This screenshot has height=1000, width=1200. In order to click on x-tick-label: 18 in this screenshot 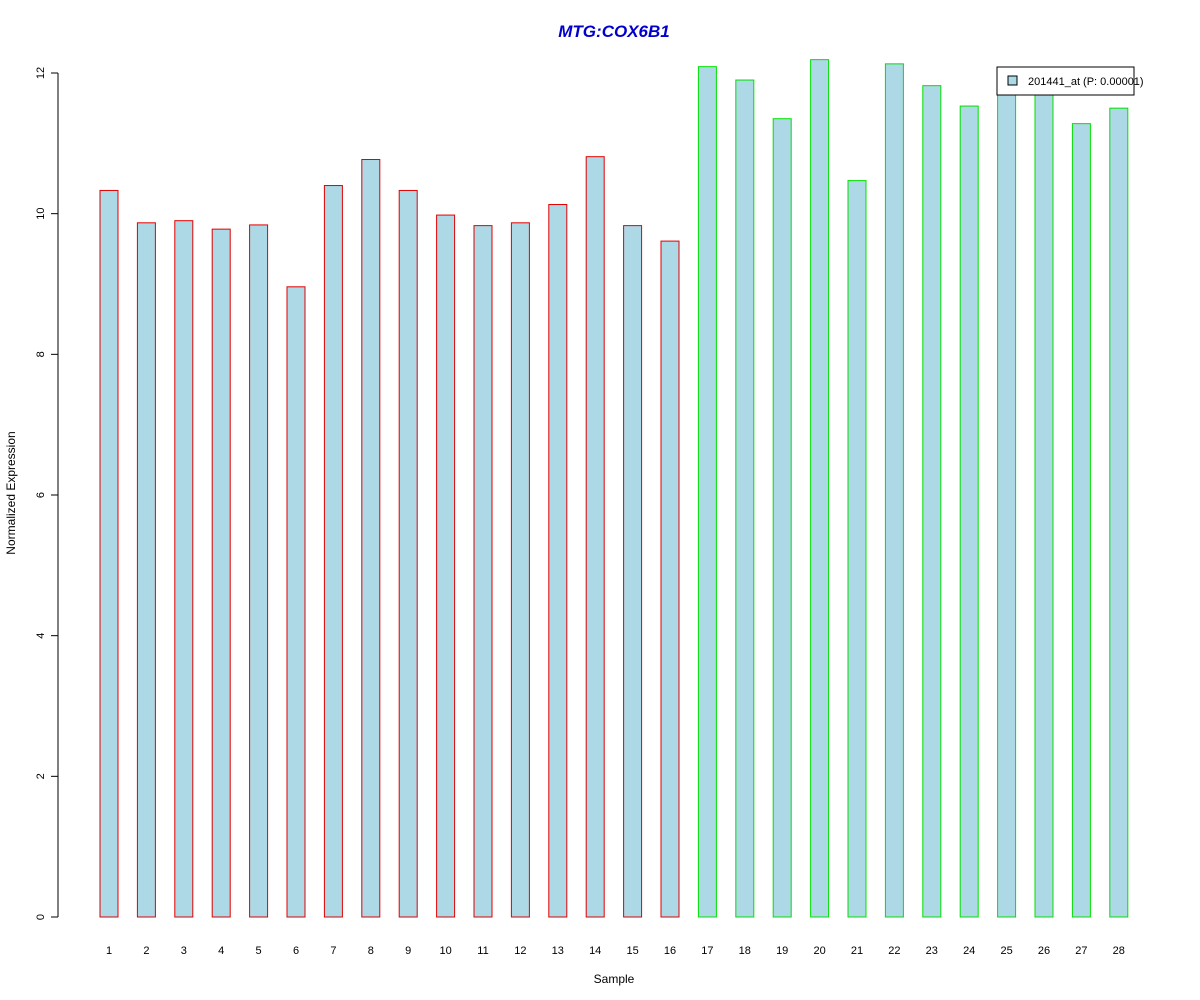, I will do `click(745, 951)`.